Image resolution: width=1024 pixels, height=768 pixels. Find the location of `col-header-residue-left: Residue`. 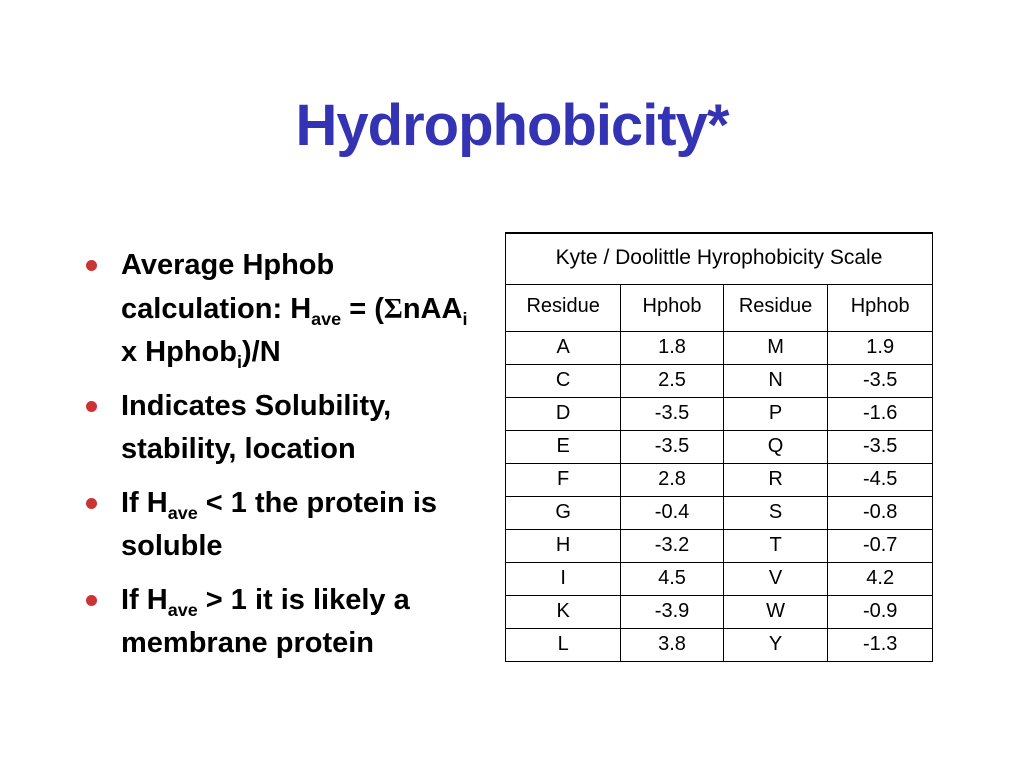

col-header-residue-left: Residue is located at coordinates (563, 308).